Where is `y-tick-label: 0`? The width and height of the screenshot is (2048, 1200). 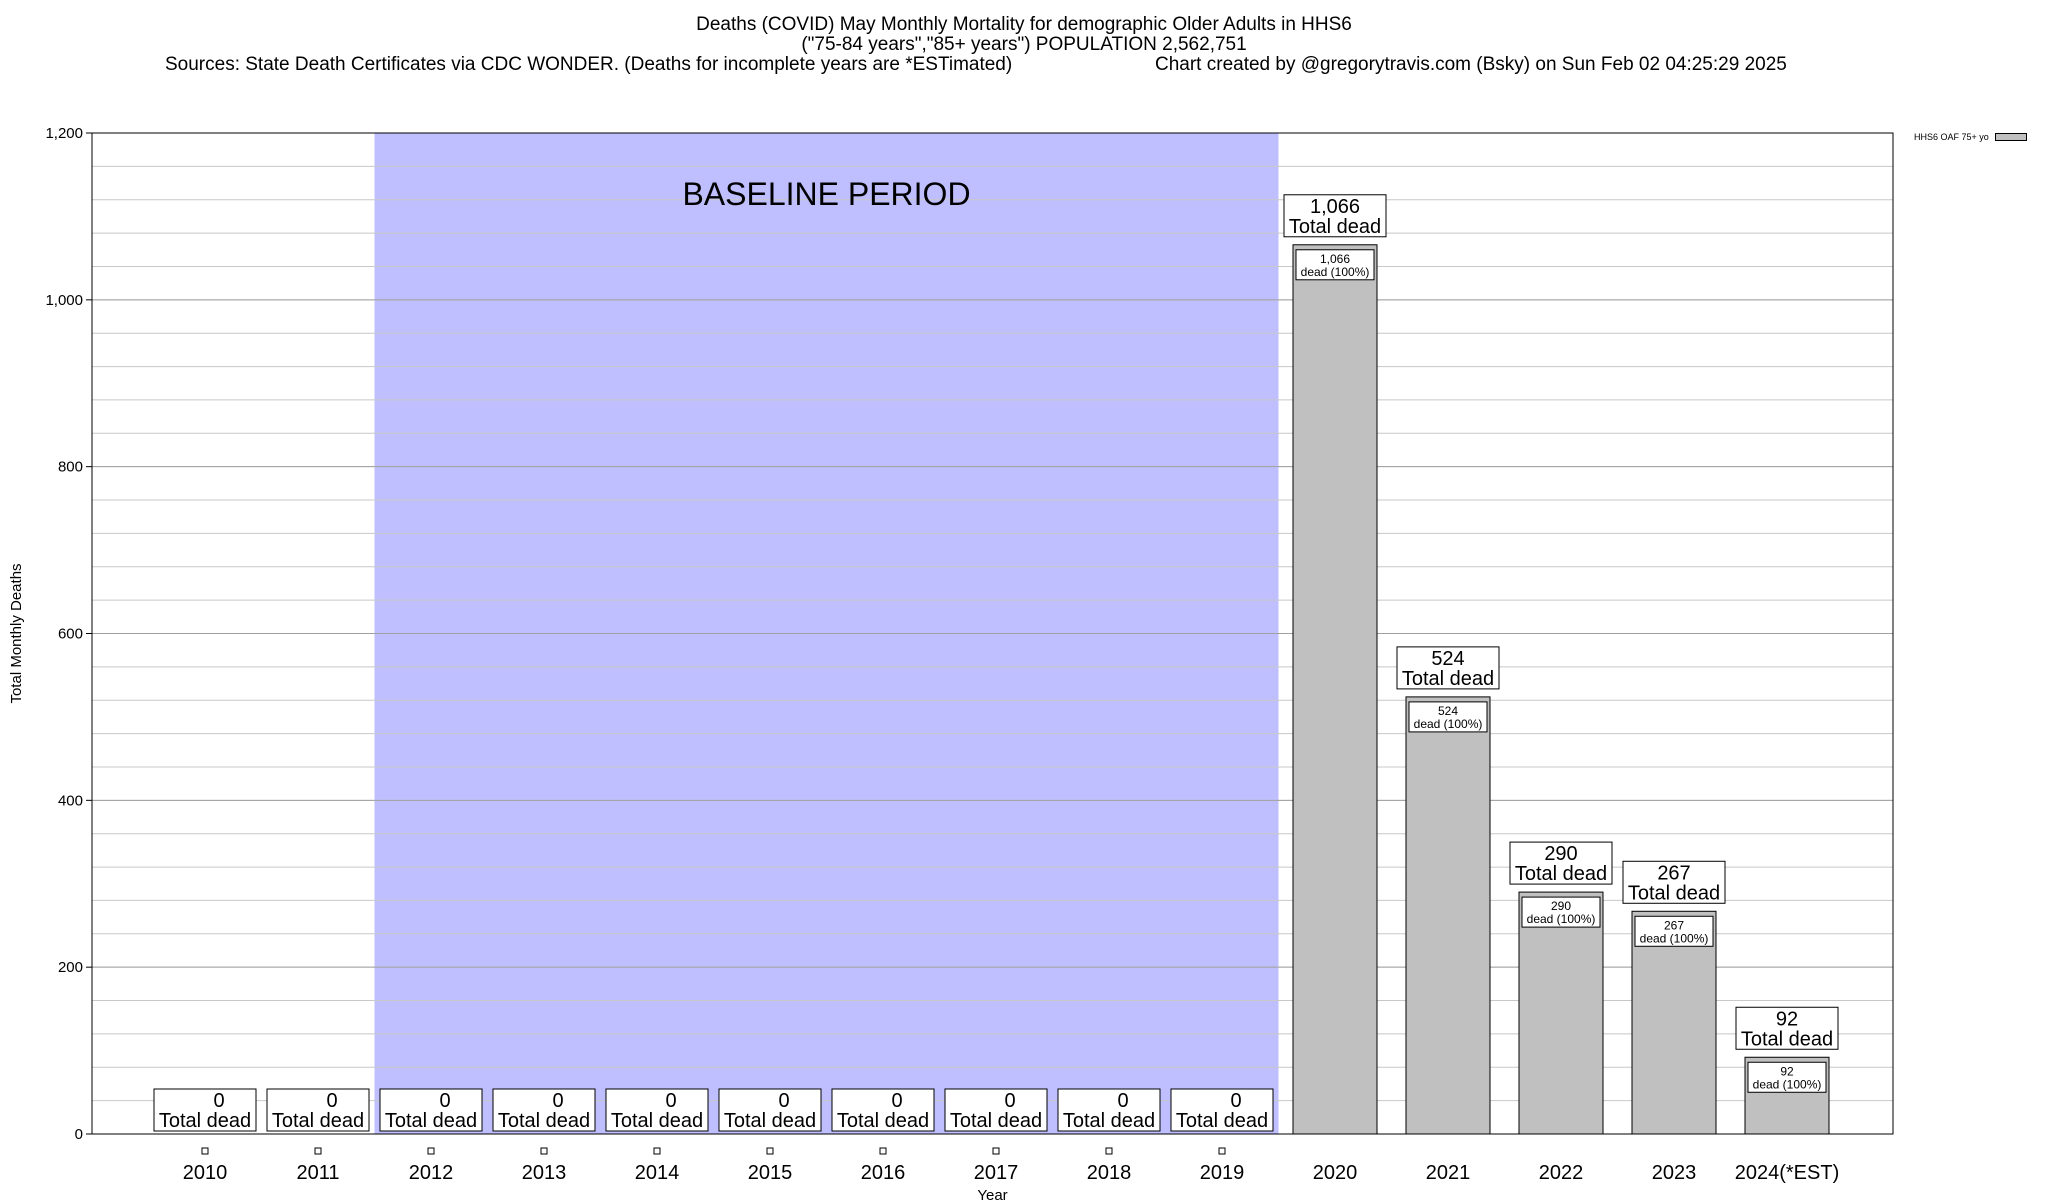 y-tick-label: 0 is located at coordinates (79, 1134).